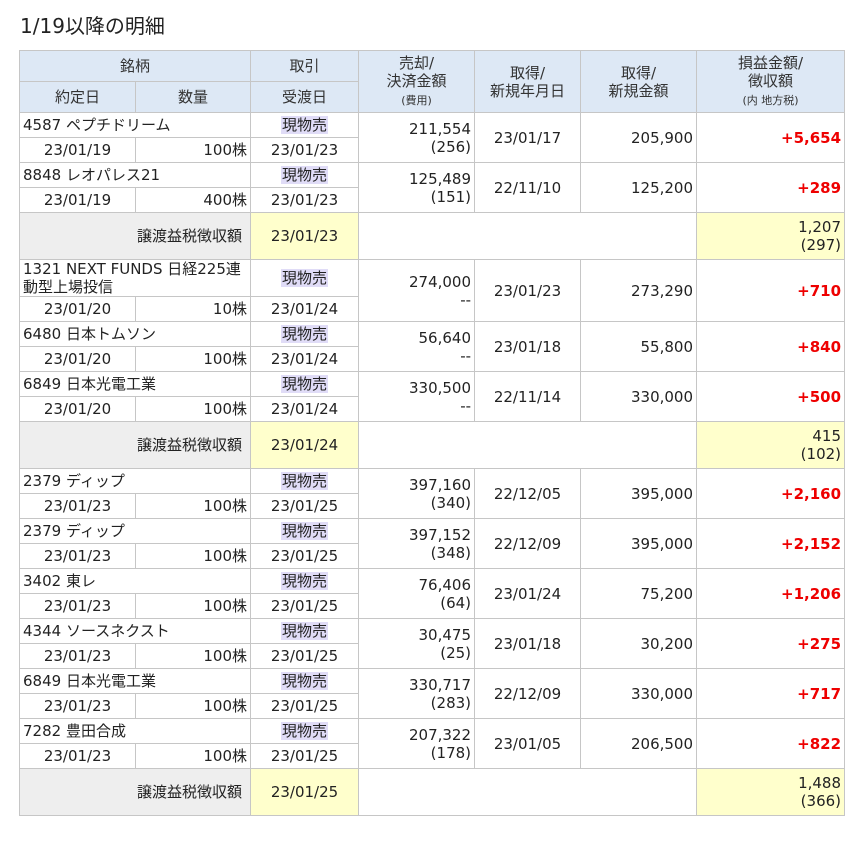 The height and width of the screenshot is (855, 861). I want to click on header-cell: 取引, so click(305, 66).